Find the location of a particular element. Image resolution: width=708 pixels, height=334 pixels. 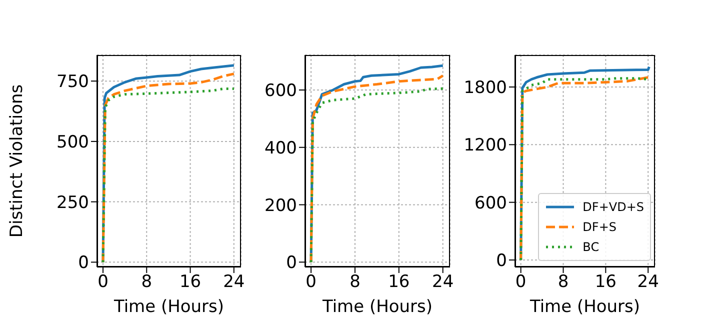

legend-label: BC is located at coordinates (591, 247).